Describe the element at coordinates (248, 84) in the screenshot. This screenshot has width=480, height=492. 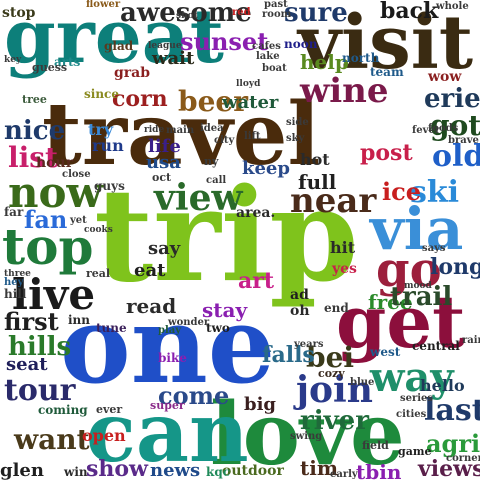
I see `word-lloyd: lloyd` at that location.